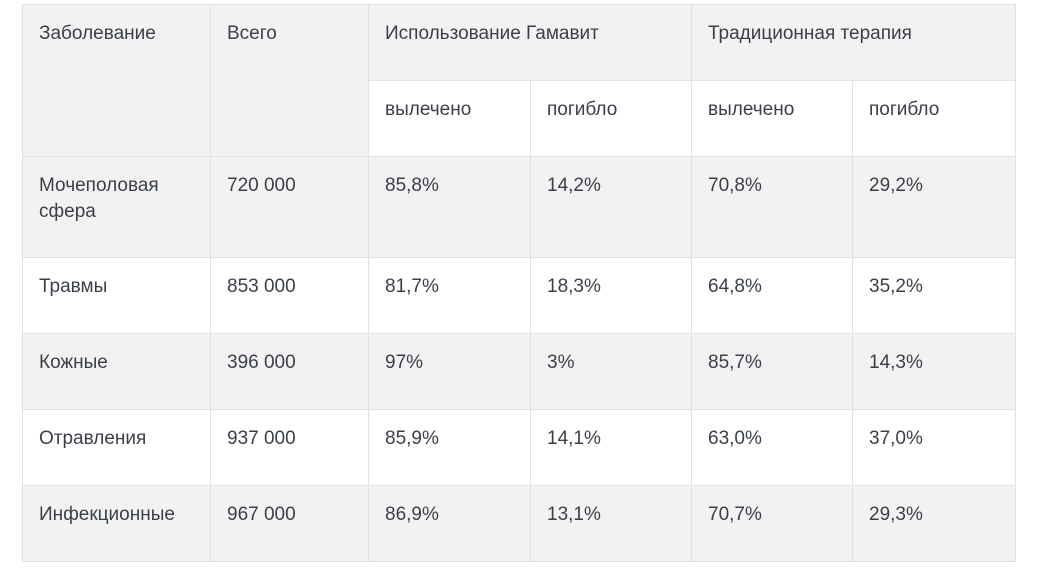  What do you see at coordinates (116, 80) in the screenshot?
I see `header-disease: Заболевание` at bounding box center [116, 80].